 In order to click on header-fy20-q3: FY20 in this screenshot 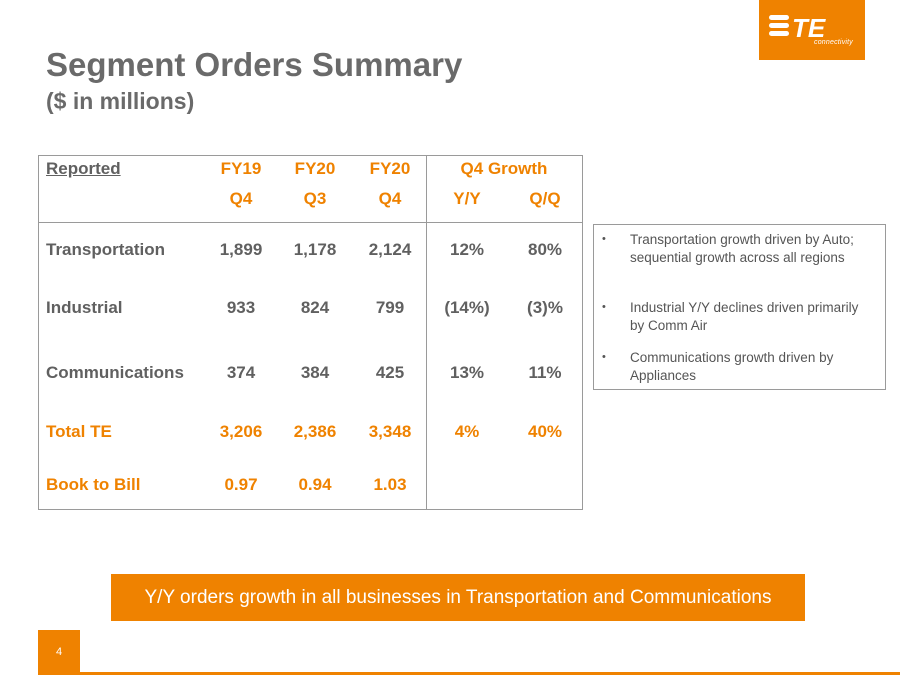, I will do `click(315, 168)`.